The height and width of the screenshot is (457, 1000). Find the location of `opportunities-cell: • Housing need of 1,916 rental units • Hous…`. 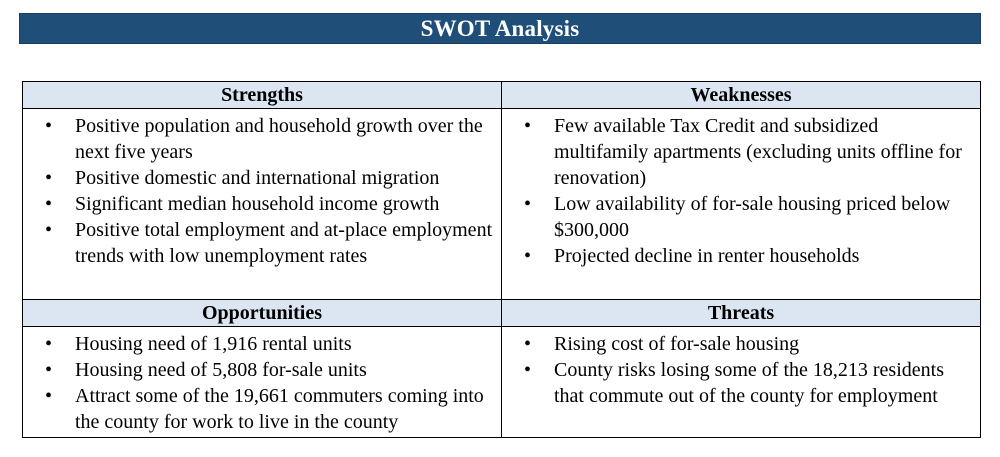

opportunities-cell: • Housing need of 1,916 rental units • Hous… is located at coordinates (262, 382).